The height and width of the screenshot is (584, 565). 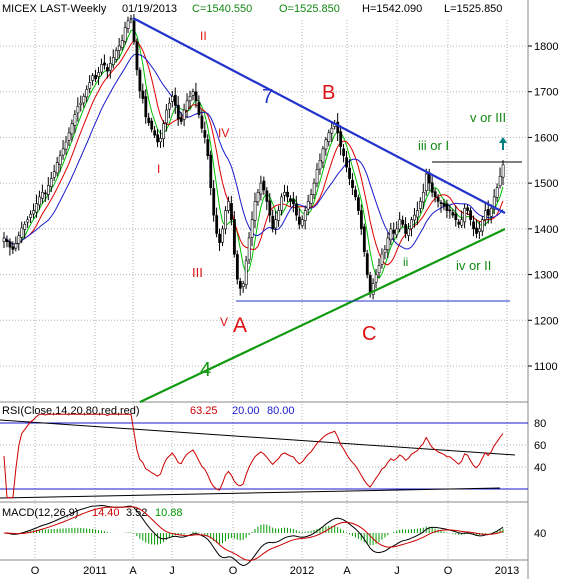 I want to click on macd-title: MACD(12,26,9), so click(x=40, y=513).